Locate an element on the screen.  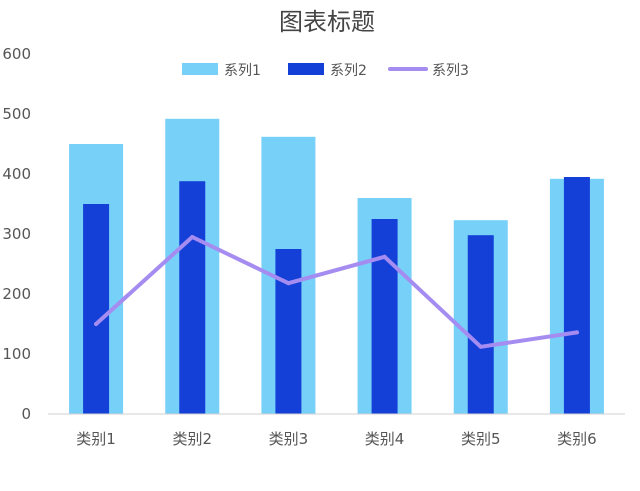
x-tick-label: 类别1 is located at coordinates (96, 439).